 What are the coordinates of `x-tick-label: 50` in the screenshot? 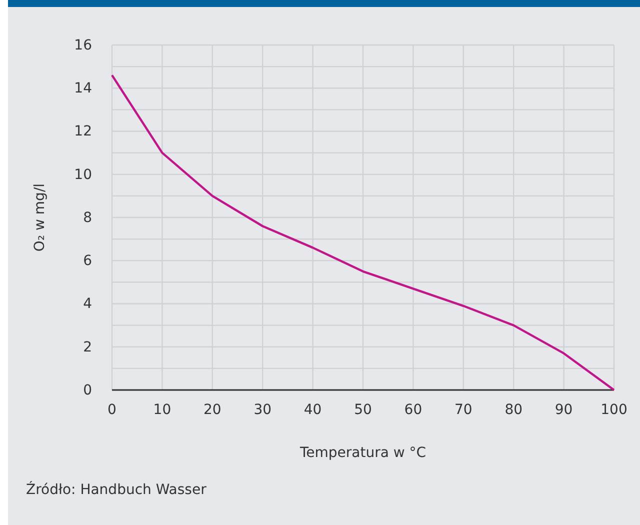 It's located at (363, 410).